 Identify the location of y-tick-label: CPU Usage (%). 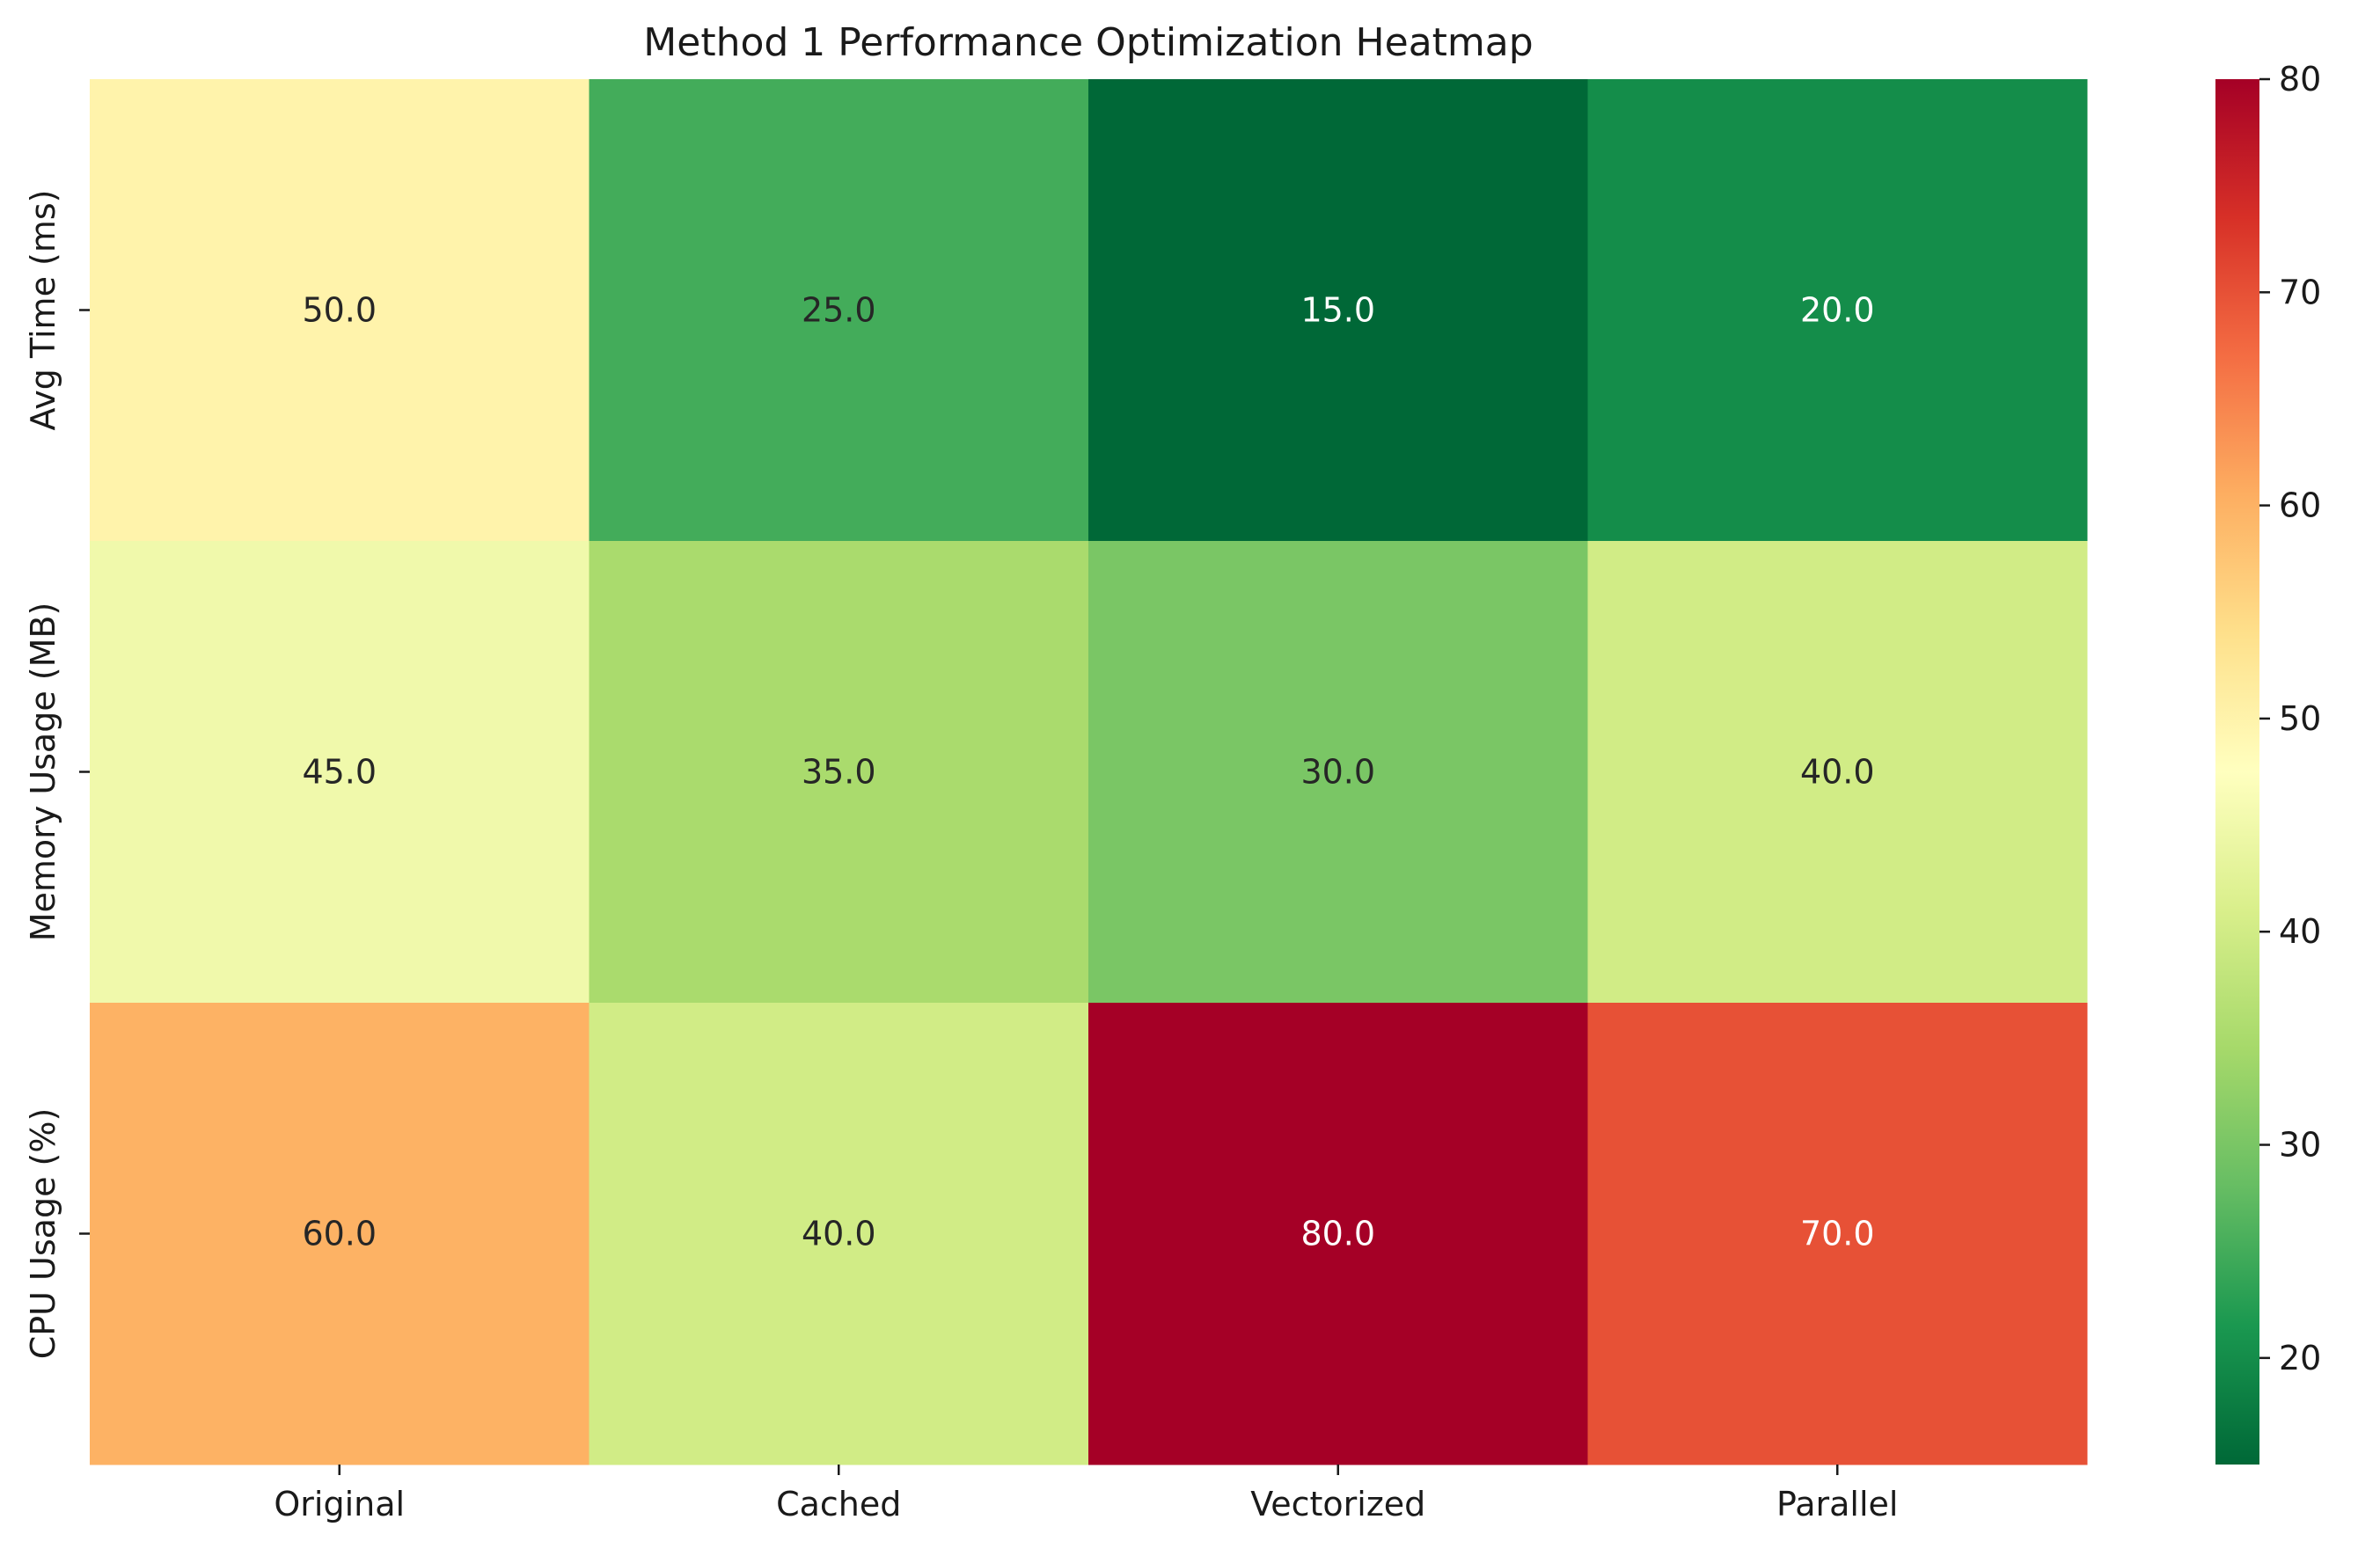
(43, 1234).